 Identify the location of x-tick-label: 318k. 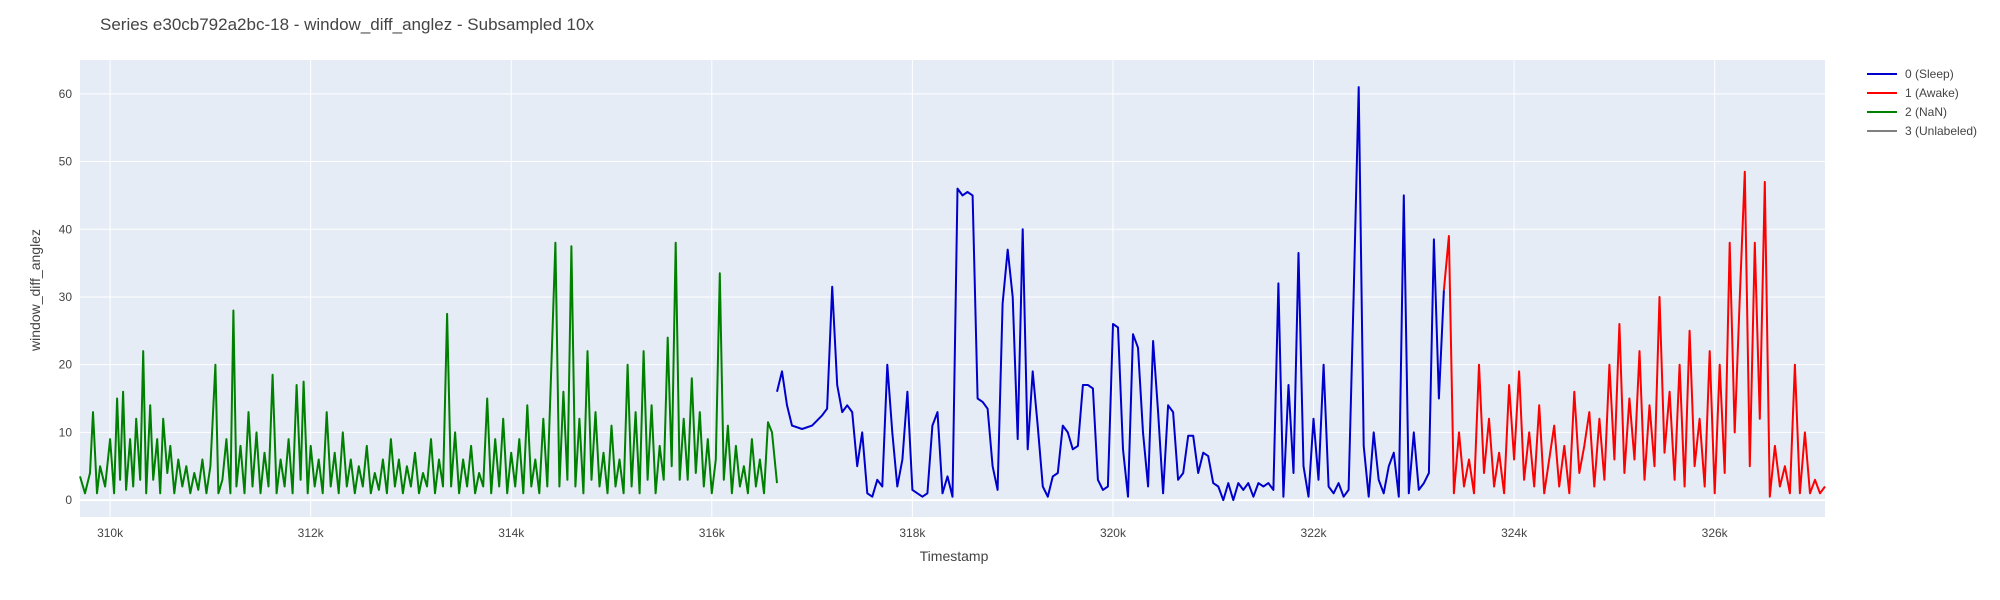
(912, 533).